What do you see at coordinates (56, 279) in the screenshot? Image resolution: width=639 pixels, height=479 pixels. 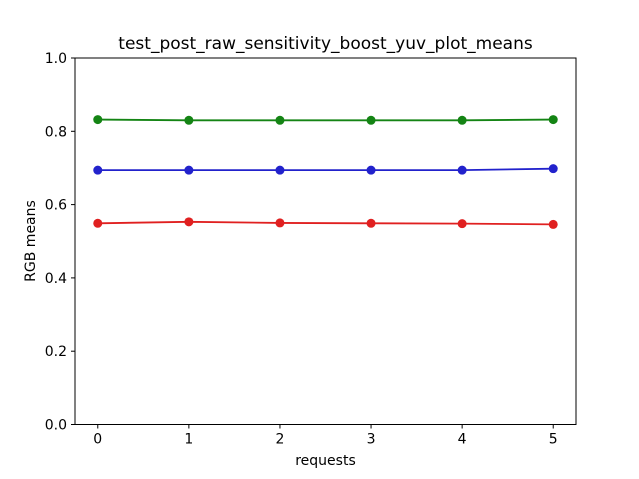 I see `y-tick-label: 0.4` at bounding box center [56, 279].